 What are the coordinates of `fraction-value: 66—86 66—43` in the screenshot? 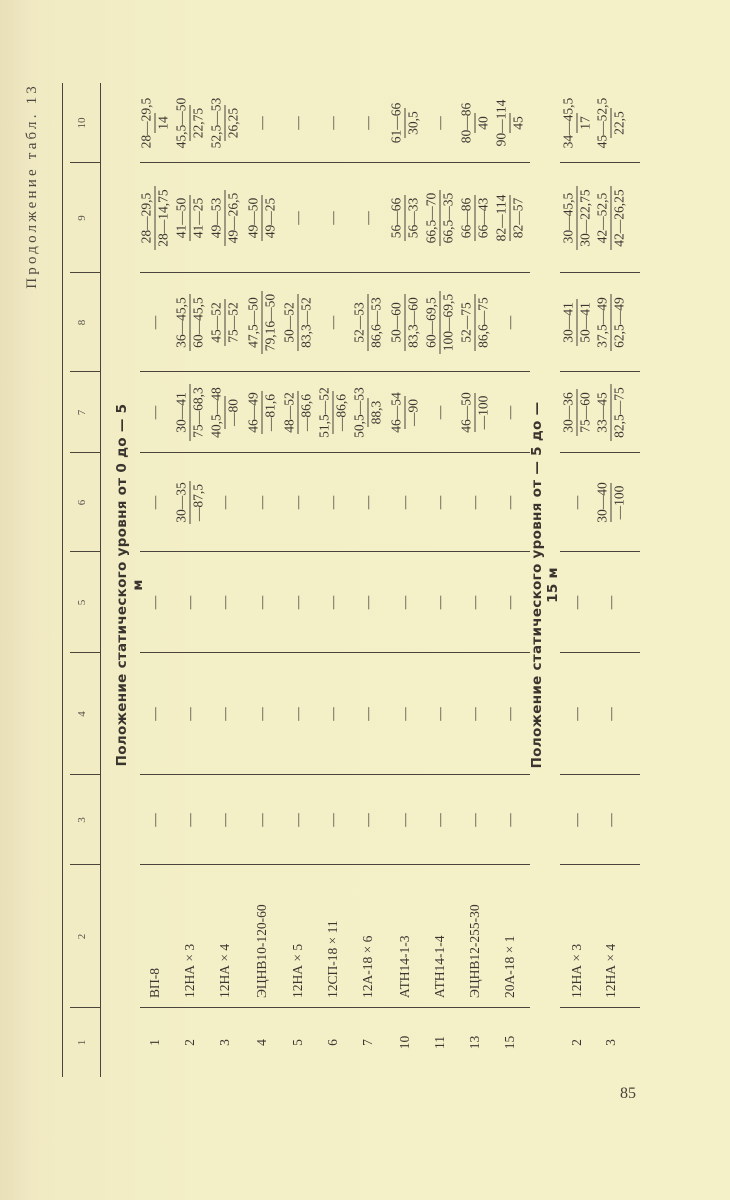 It's located at (475, 218).